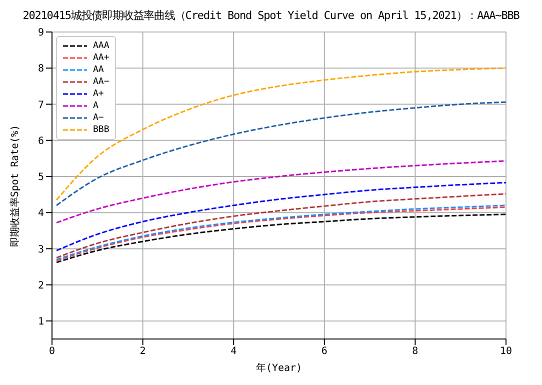 The image size is (542, 385). What do you see at coordinates (506, 352) in the screenshot?
I see `x-tick-label: 10` at bounding box center [506, 352].